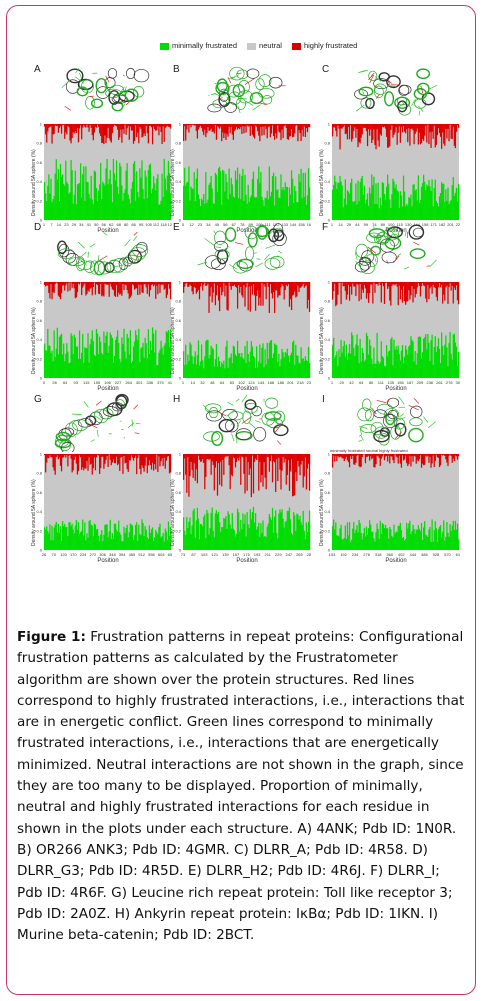  What do you see at coordinates (217, 224) in the screenshot?
I see `x-tick-label: 45` at bounding box center [217, 224].